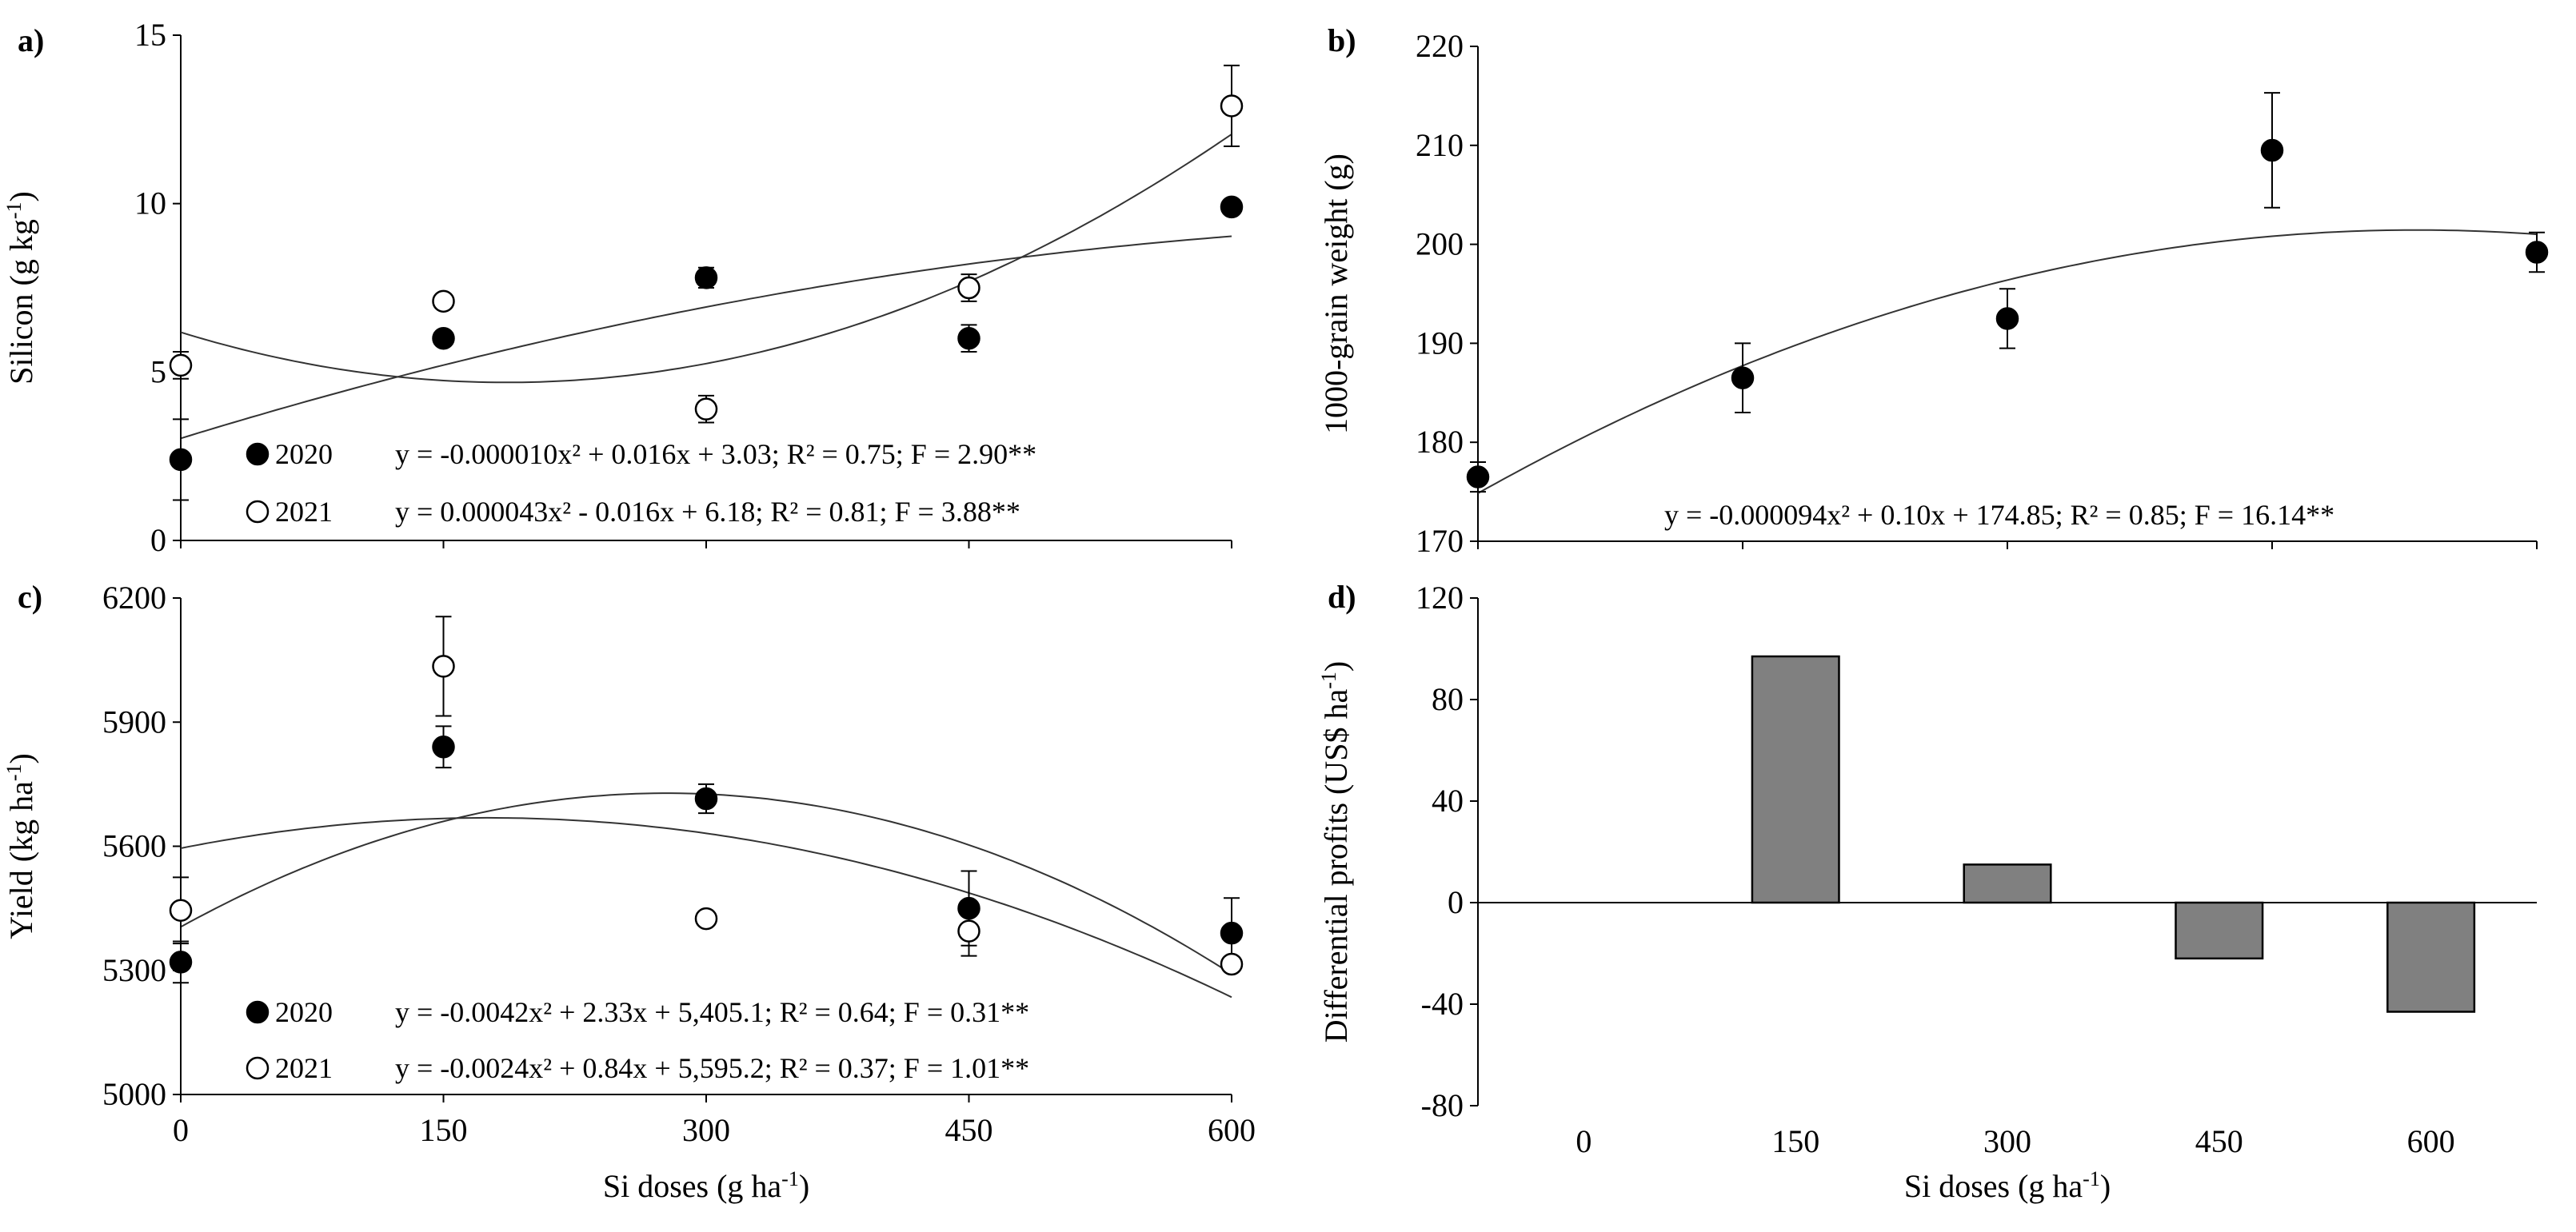 This screenshot has height=1232, width=2576. Describe the element at coordinates (1336, 294) in the screenshot. I see `y-axis-title: 1000-grain weight (g)` at that location.